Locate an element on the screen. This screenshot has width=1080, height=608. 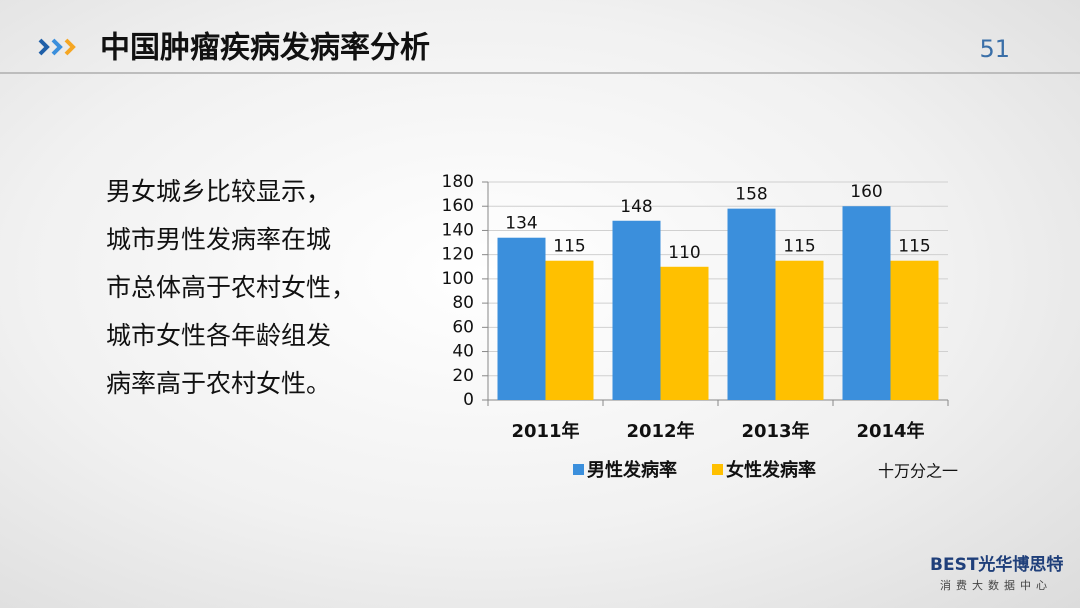
chevrons is located at coordinates (57, 47).